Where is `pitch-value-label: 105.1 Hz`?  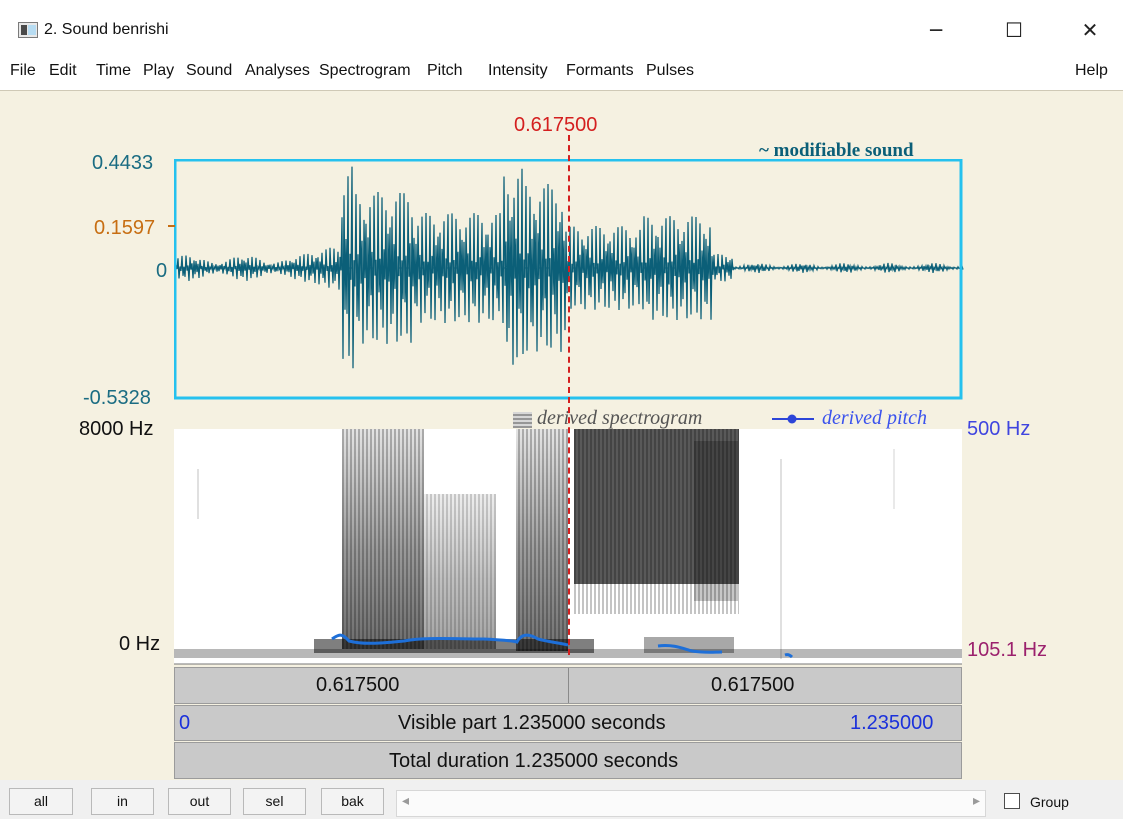
pitch-value-label: 105.1 Hz is located at coordinates (1007, 650).